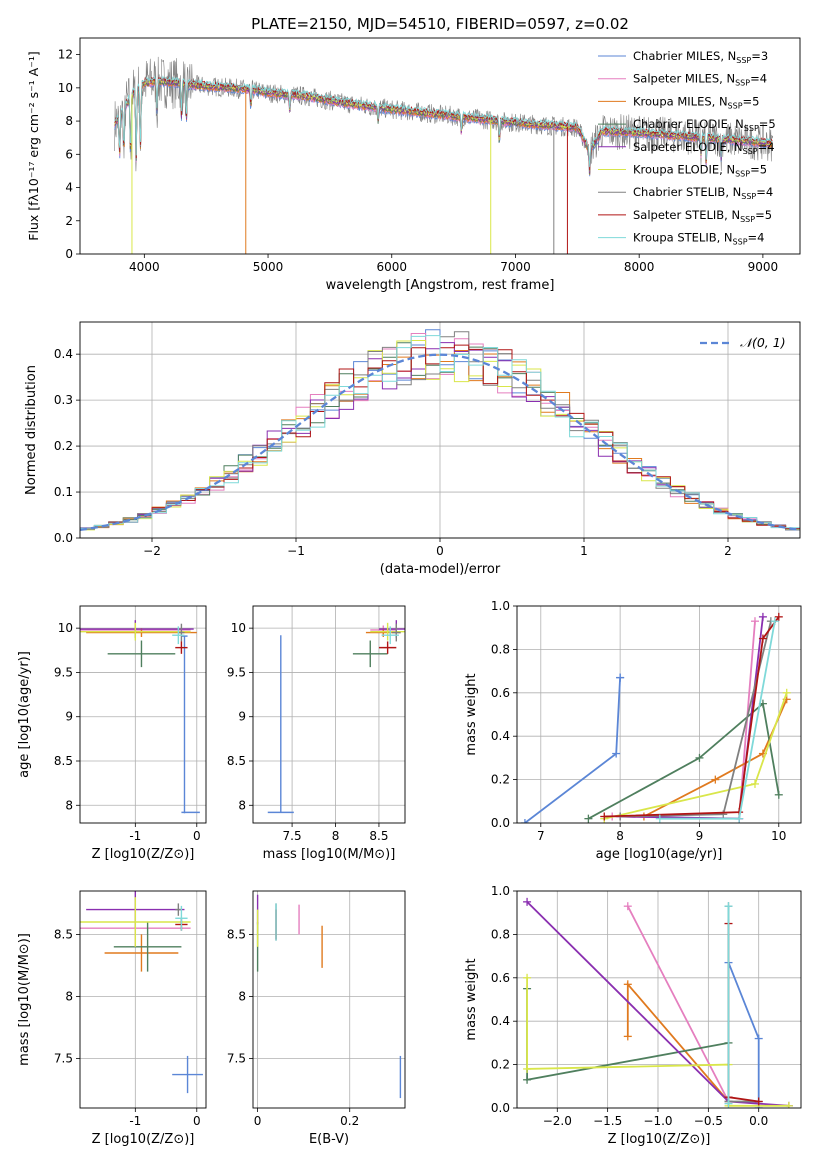 The height and width of the screenshot is (1170, 819). I want to click on legend-entry: Salpeter MILES, NSSP=4, so click(700, 80).